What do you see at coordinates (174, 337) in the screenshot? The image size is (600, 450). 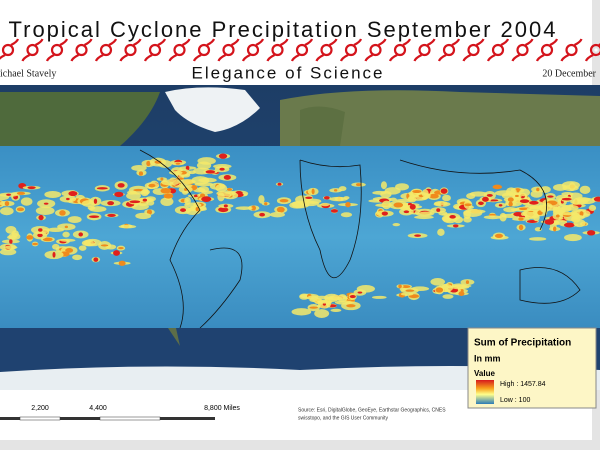 I see `south-america-tip` at bounding box center [174, 337].